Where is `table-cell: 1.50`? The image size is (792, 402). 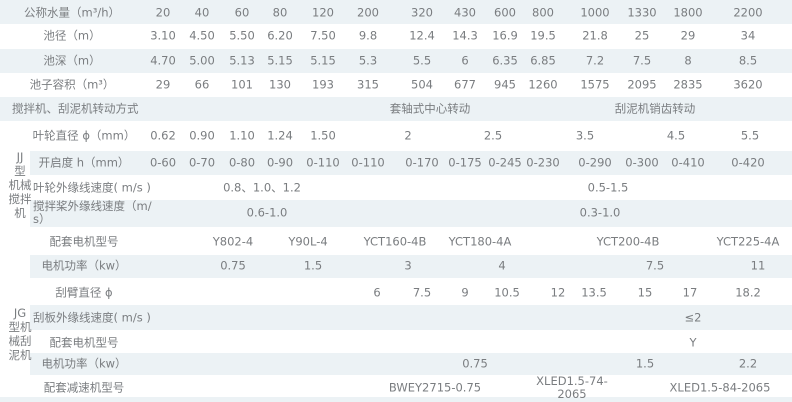 table-cell: 1.50 is located at coordinates (323, 135).